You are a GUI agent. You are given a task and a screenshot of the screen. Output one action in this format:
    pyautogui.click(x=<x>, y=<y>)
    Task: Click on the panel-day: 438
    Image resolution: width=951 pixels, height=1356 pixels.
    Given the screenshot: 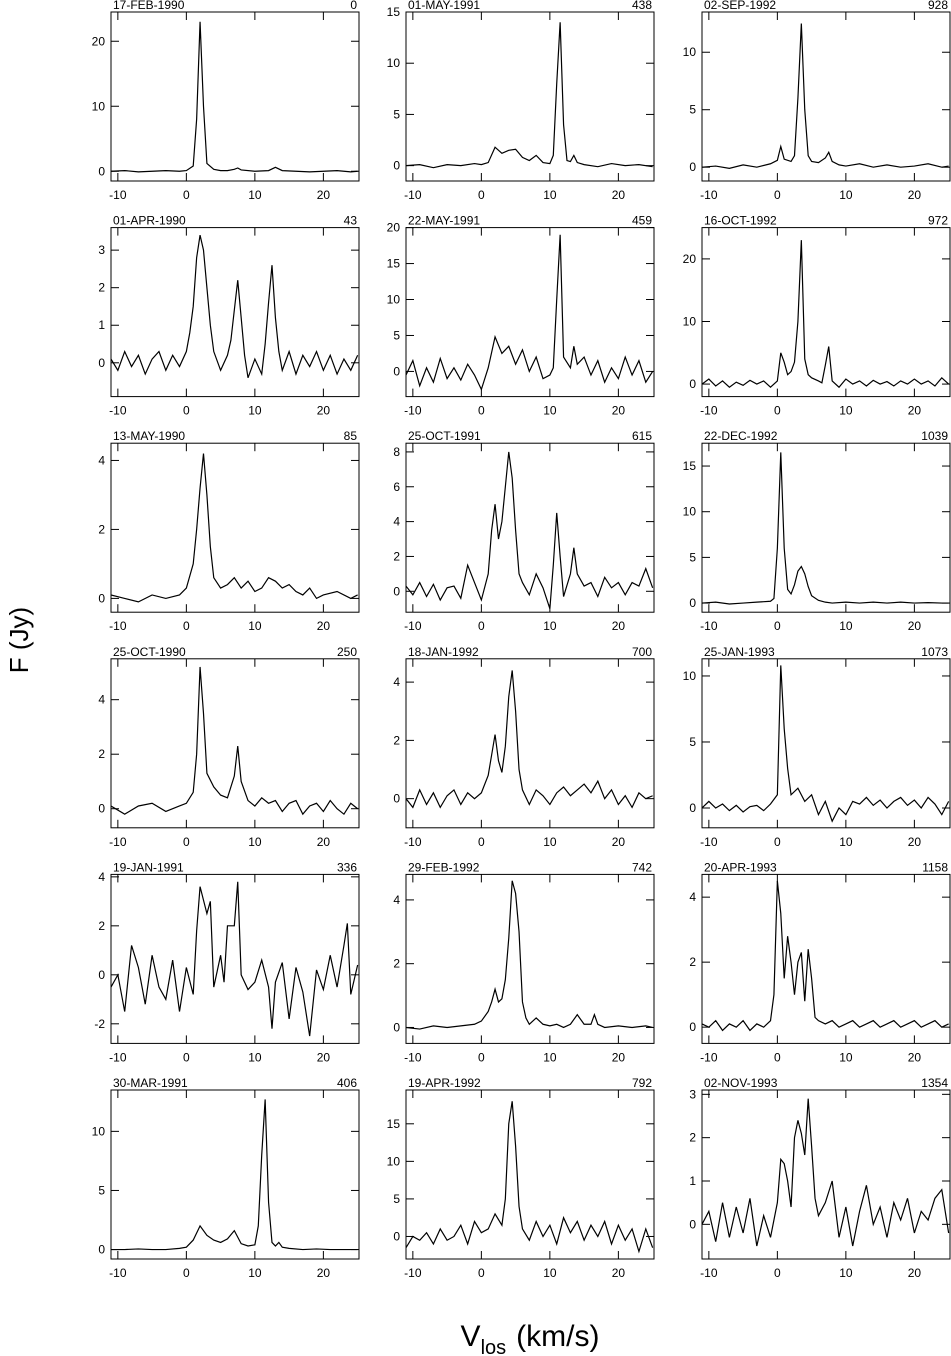 What is the action you would take?
    pyautogui.click(x=642, y=6)
    